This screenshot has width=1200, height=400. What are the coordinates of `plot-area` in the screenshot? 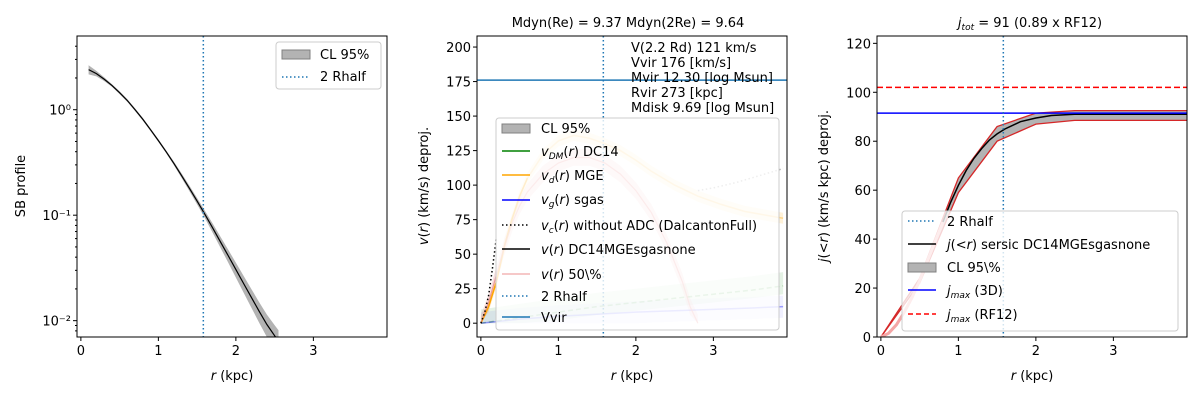 It's located at (183, 186).